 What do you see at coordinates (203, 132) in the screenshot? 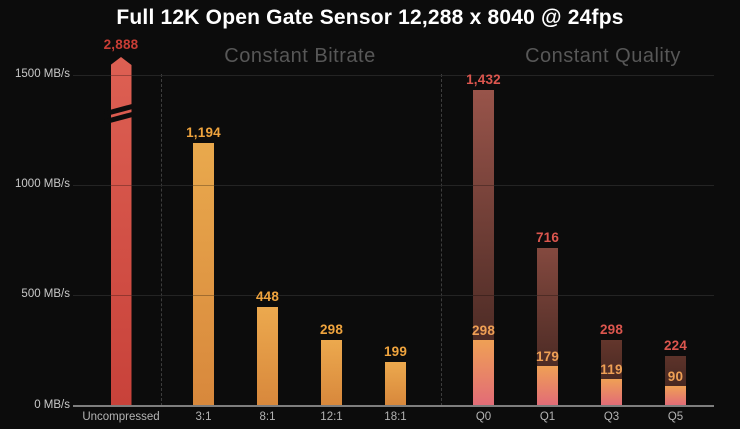
I see `value-label-3-1: 1,194` at bounding box center [203, 132].